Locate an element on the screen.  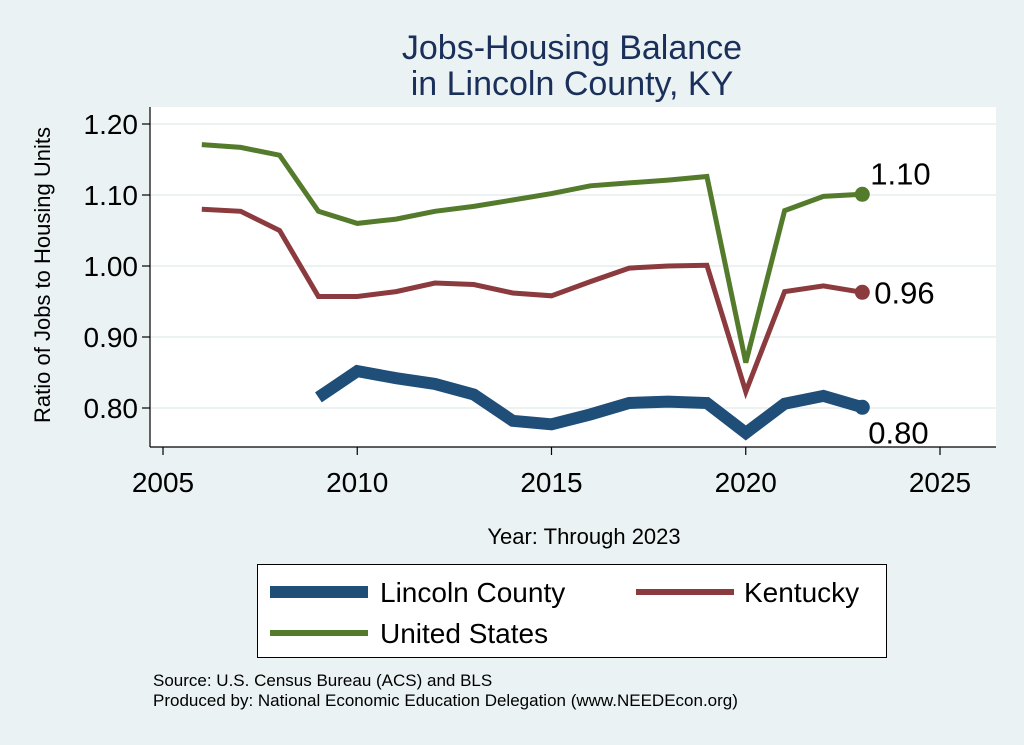
y-axis-title: Ratio of Jobs to Housing Units is located at coordinates (42, 275).